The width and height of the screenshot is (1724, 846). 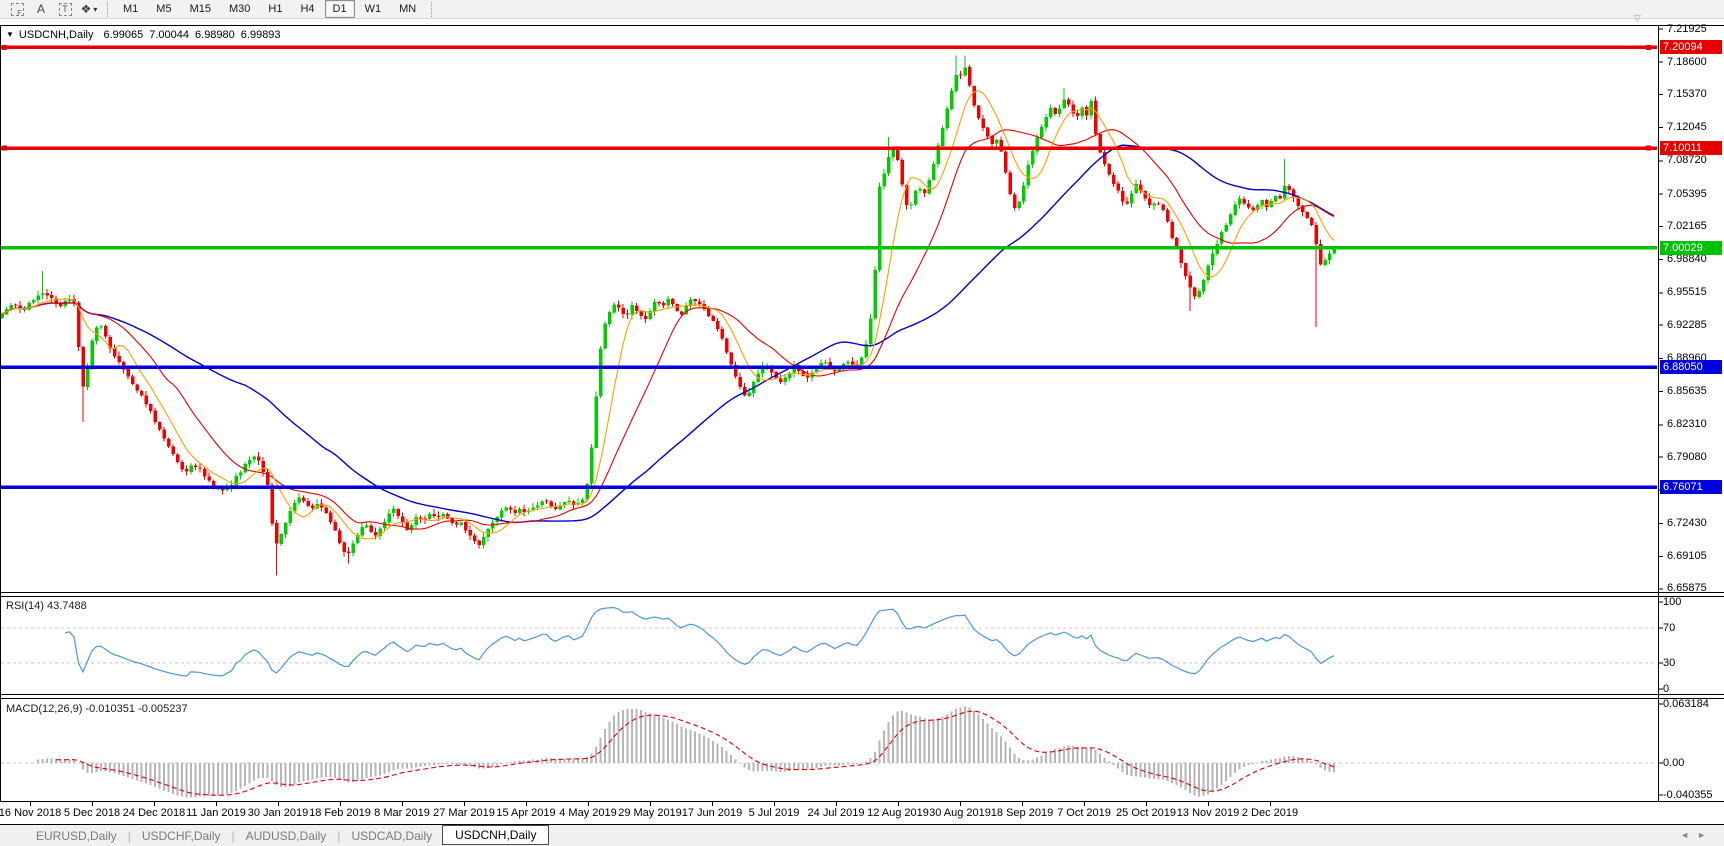 What do you see at coordinates (76, 835) in the screenshot?
I see `chart-tab-eurusd: EURUSD,Daily` at bounding box center [76, 835].